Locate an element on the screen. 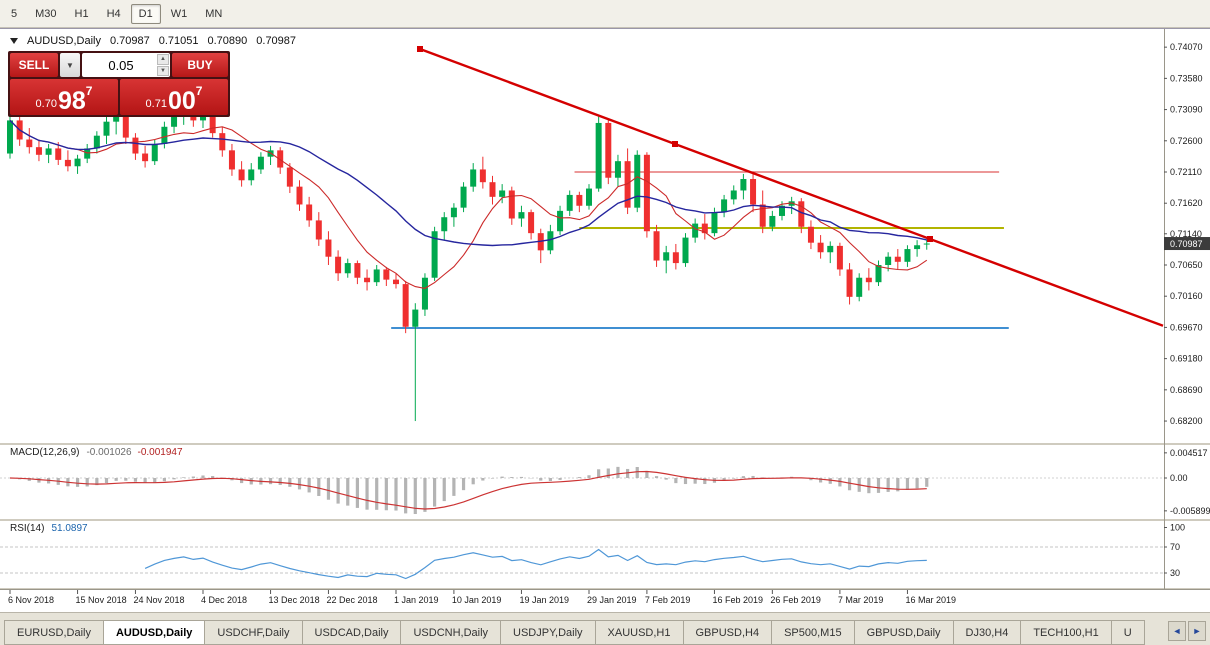 Image resolution: width=1210 pixels, height=645 pixels. buy-button: BUY is located at coordinates (200, 65).